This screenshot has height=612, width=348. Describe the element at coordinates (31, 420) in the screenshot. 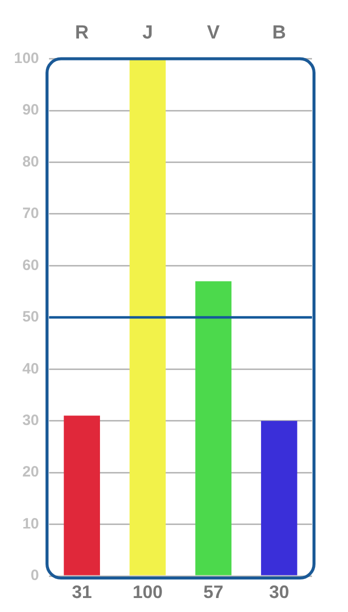

I see `y-tick-label: 30` at that location.